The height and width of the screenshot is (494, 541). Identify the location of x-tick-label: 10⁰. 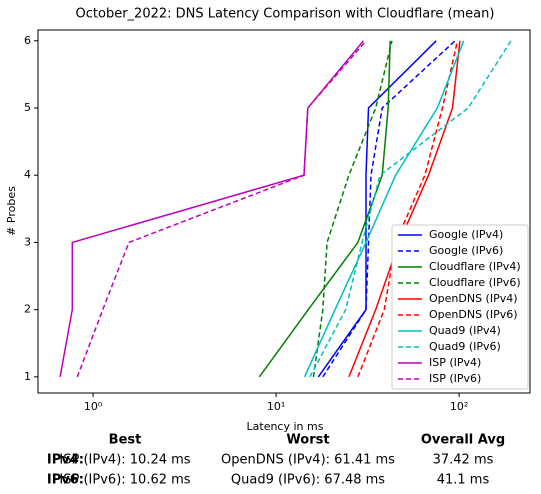
(93, 406).